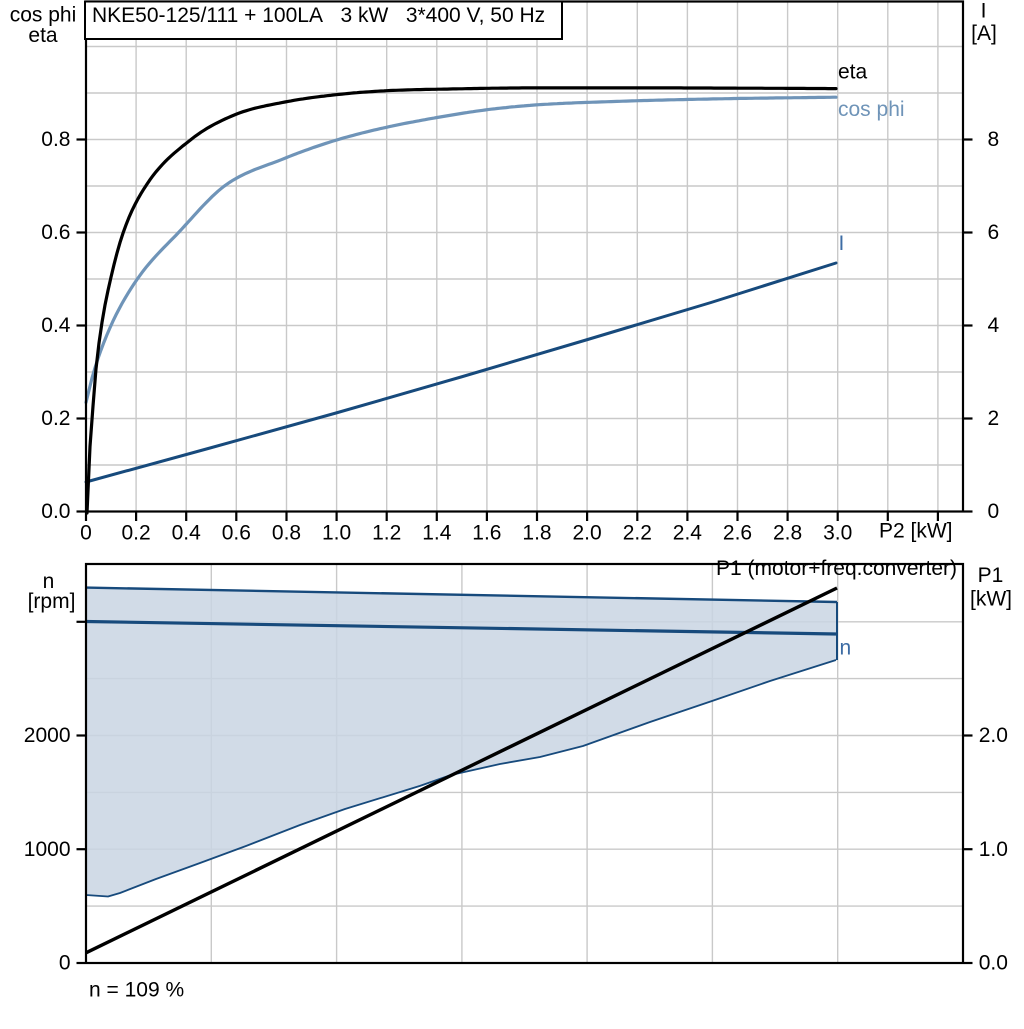  I want to click on svg-text: 4, so click(993, 325).